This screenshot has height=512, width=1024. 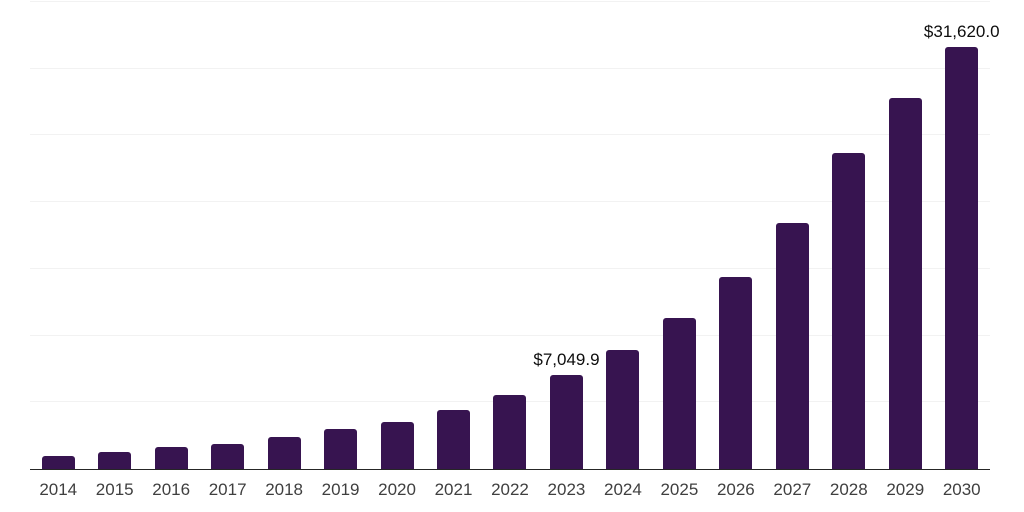 What do you see at coordinates (905, 489) in the screenshot?
I see `x-tick-label-2029: 2029` at bounding box center [905, 489].